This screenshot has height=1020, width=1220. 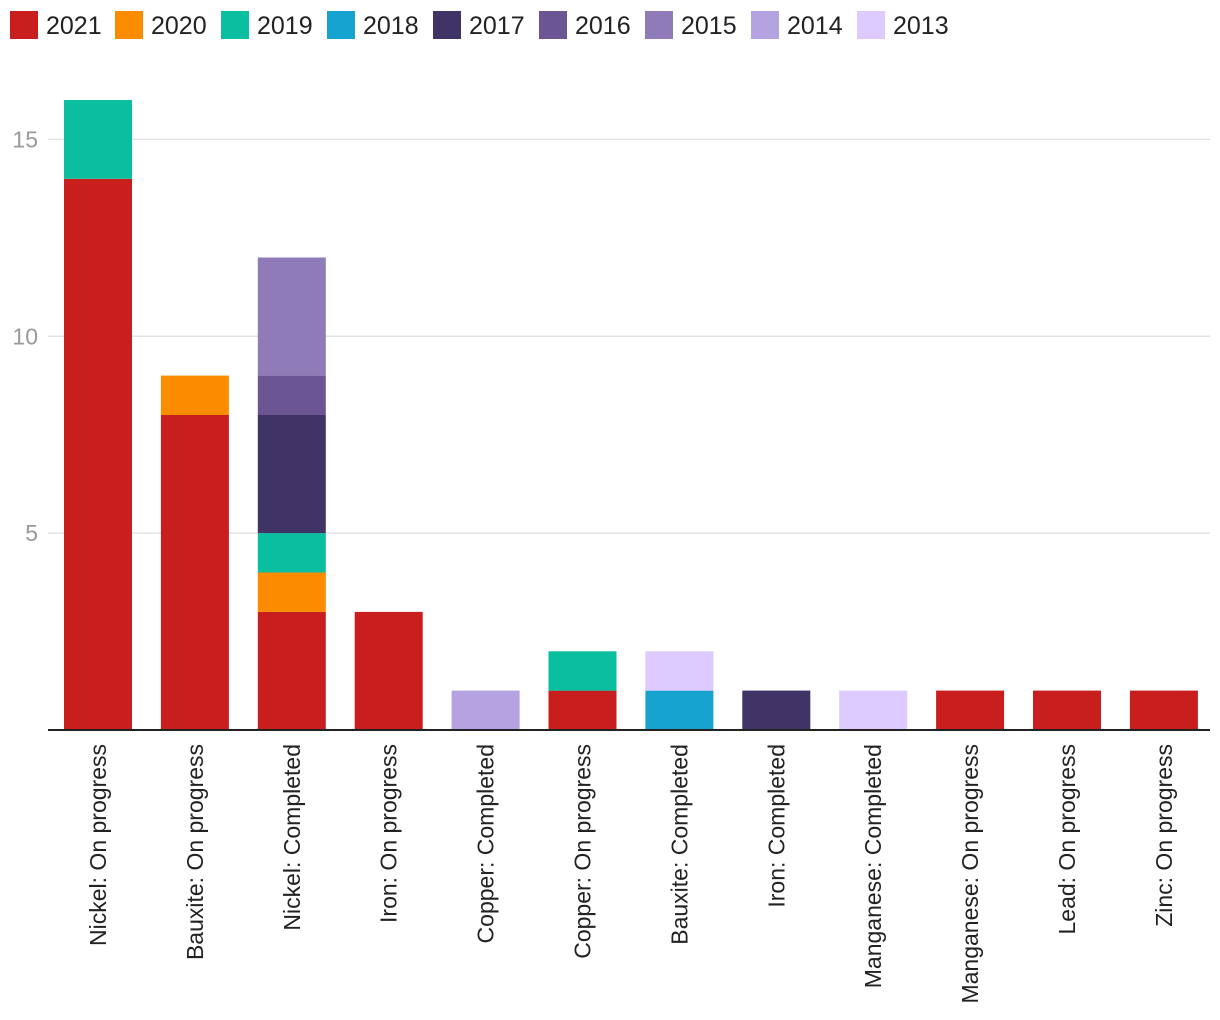 I want to click on x-category-label-7: Iron: Completed, so click(x=776, y=826).